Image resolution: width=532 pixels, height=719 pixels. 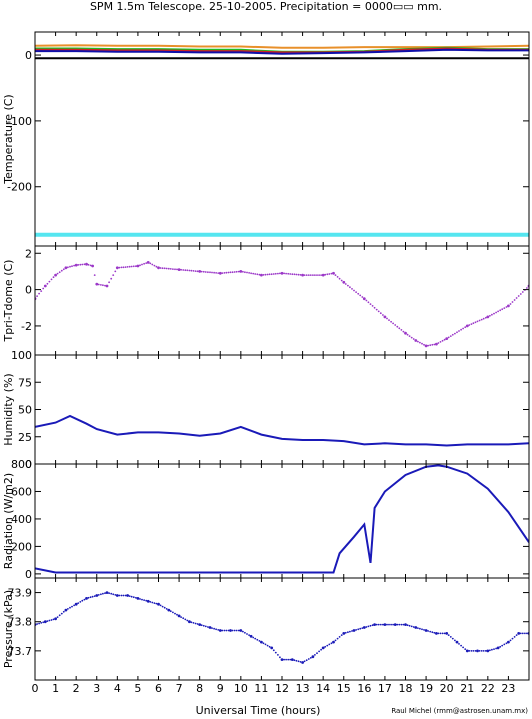 I want to click on y-tick-label: 2, so click(x=28, y=253).